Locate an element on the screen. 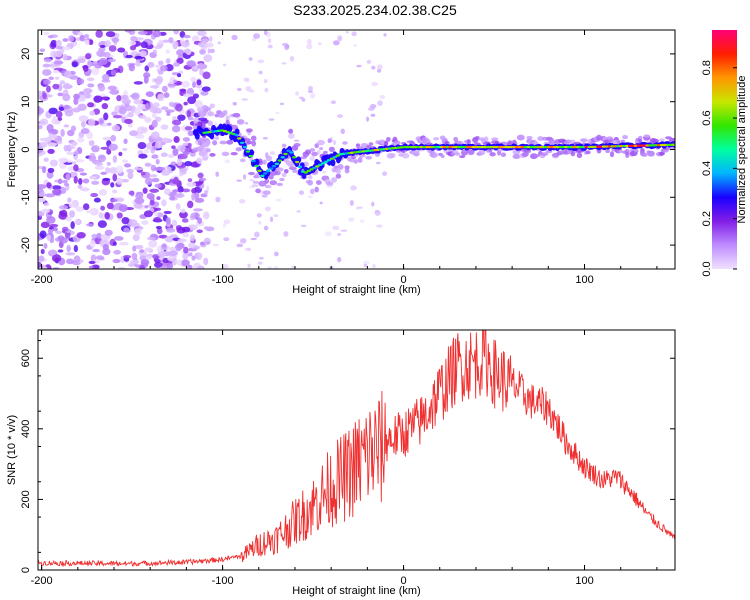 The image size is (750, 600). top-y-tick-label: -10 is located at coordinates (26, 197).